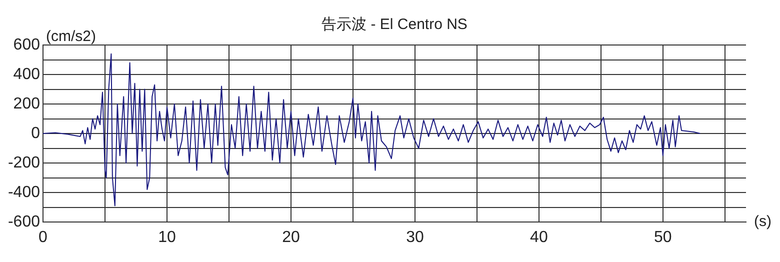 This screenshot has width=780, height=262. What do you see at coordinates (24, 221) in the screenshot?
I see `y-tick-label: -600` at bounding box center [24, 221].